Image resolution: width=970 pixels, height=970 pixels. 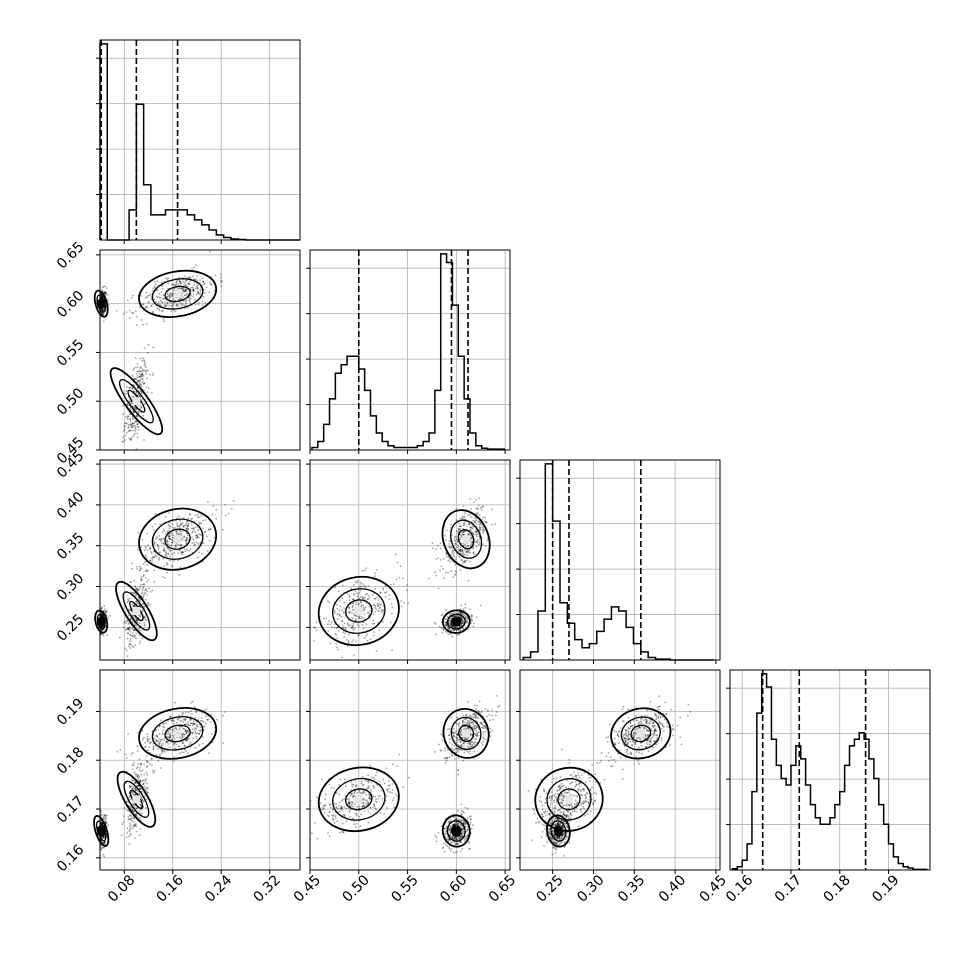 I want to click on scatter-panel-1-0: 0.450.500.550.600.65, so click(x=177, y=353).